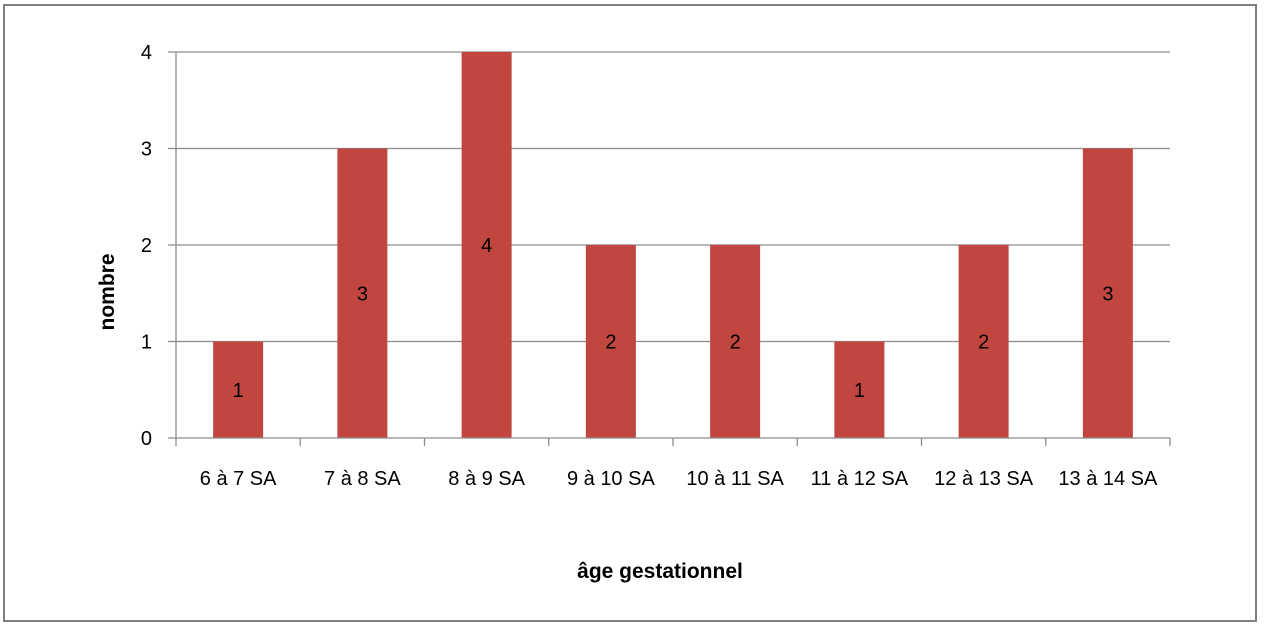 The image size is (1264, 626). Describe the element at coordinates (146, 150) in the screenshot. I see `y-tick-label: 3` at that location.